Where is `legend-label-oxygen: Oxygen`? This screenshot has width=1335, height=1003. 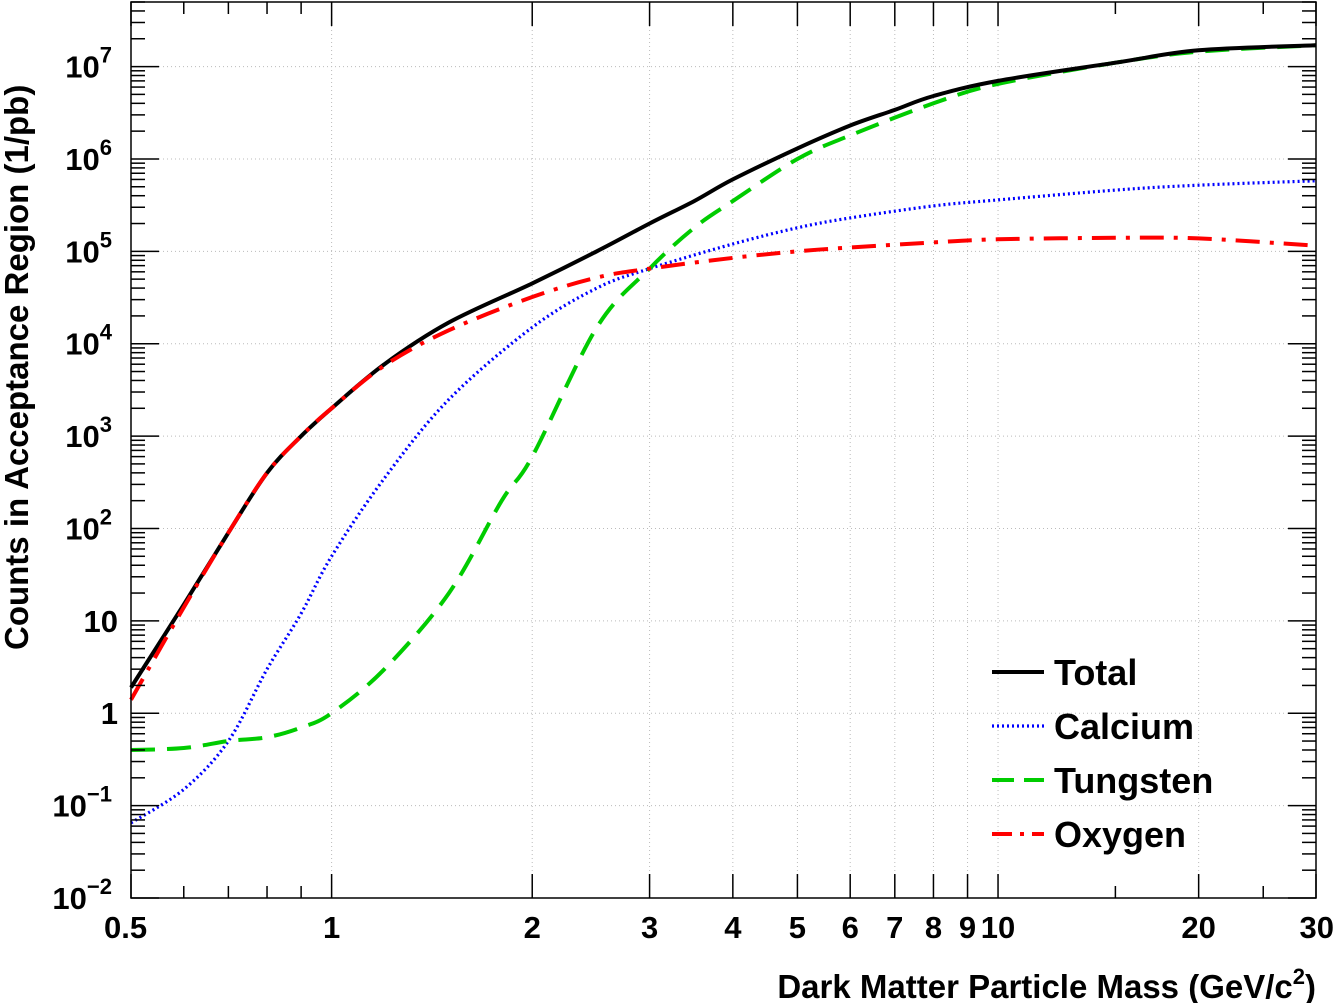 legend-label-oxygen: Oxygen is located at coordinates (1120, 834).